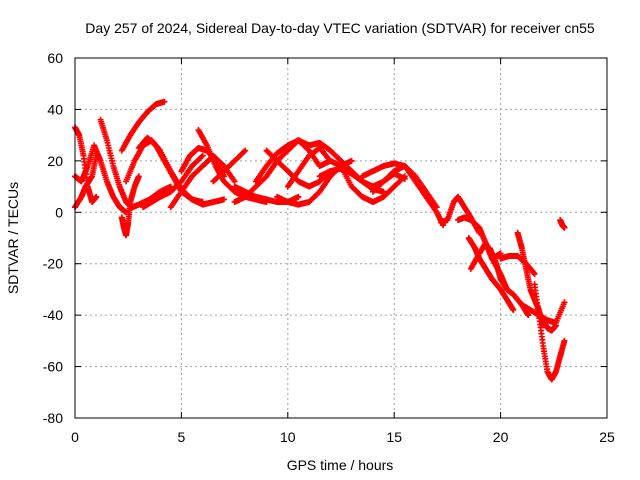 The width and height of the screenshot is (640, 480). I want to click on series-sat-m, so click(229, 166).